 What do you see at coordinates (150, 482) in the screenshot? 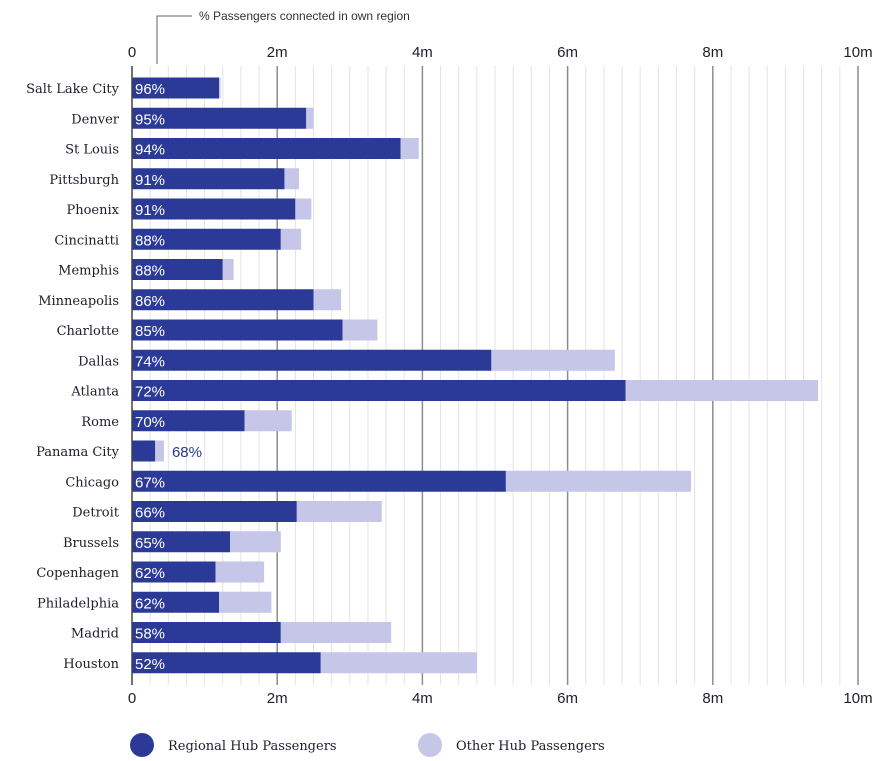
I see `percentage-label: 67%` at bounding box center [150, 482].